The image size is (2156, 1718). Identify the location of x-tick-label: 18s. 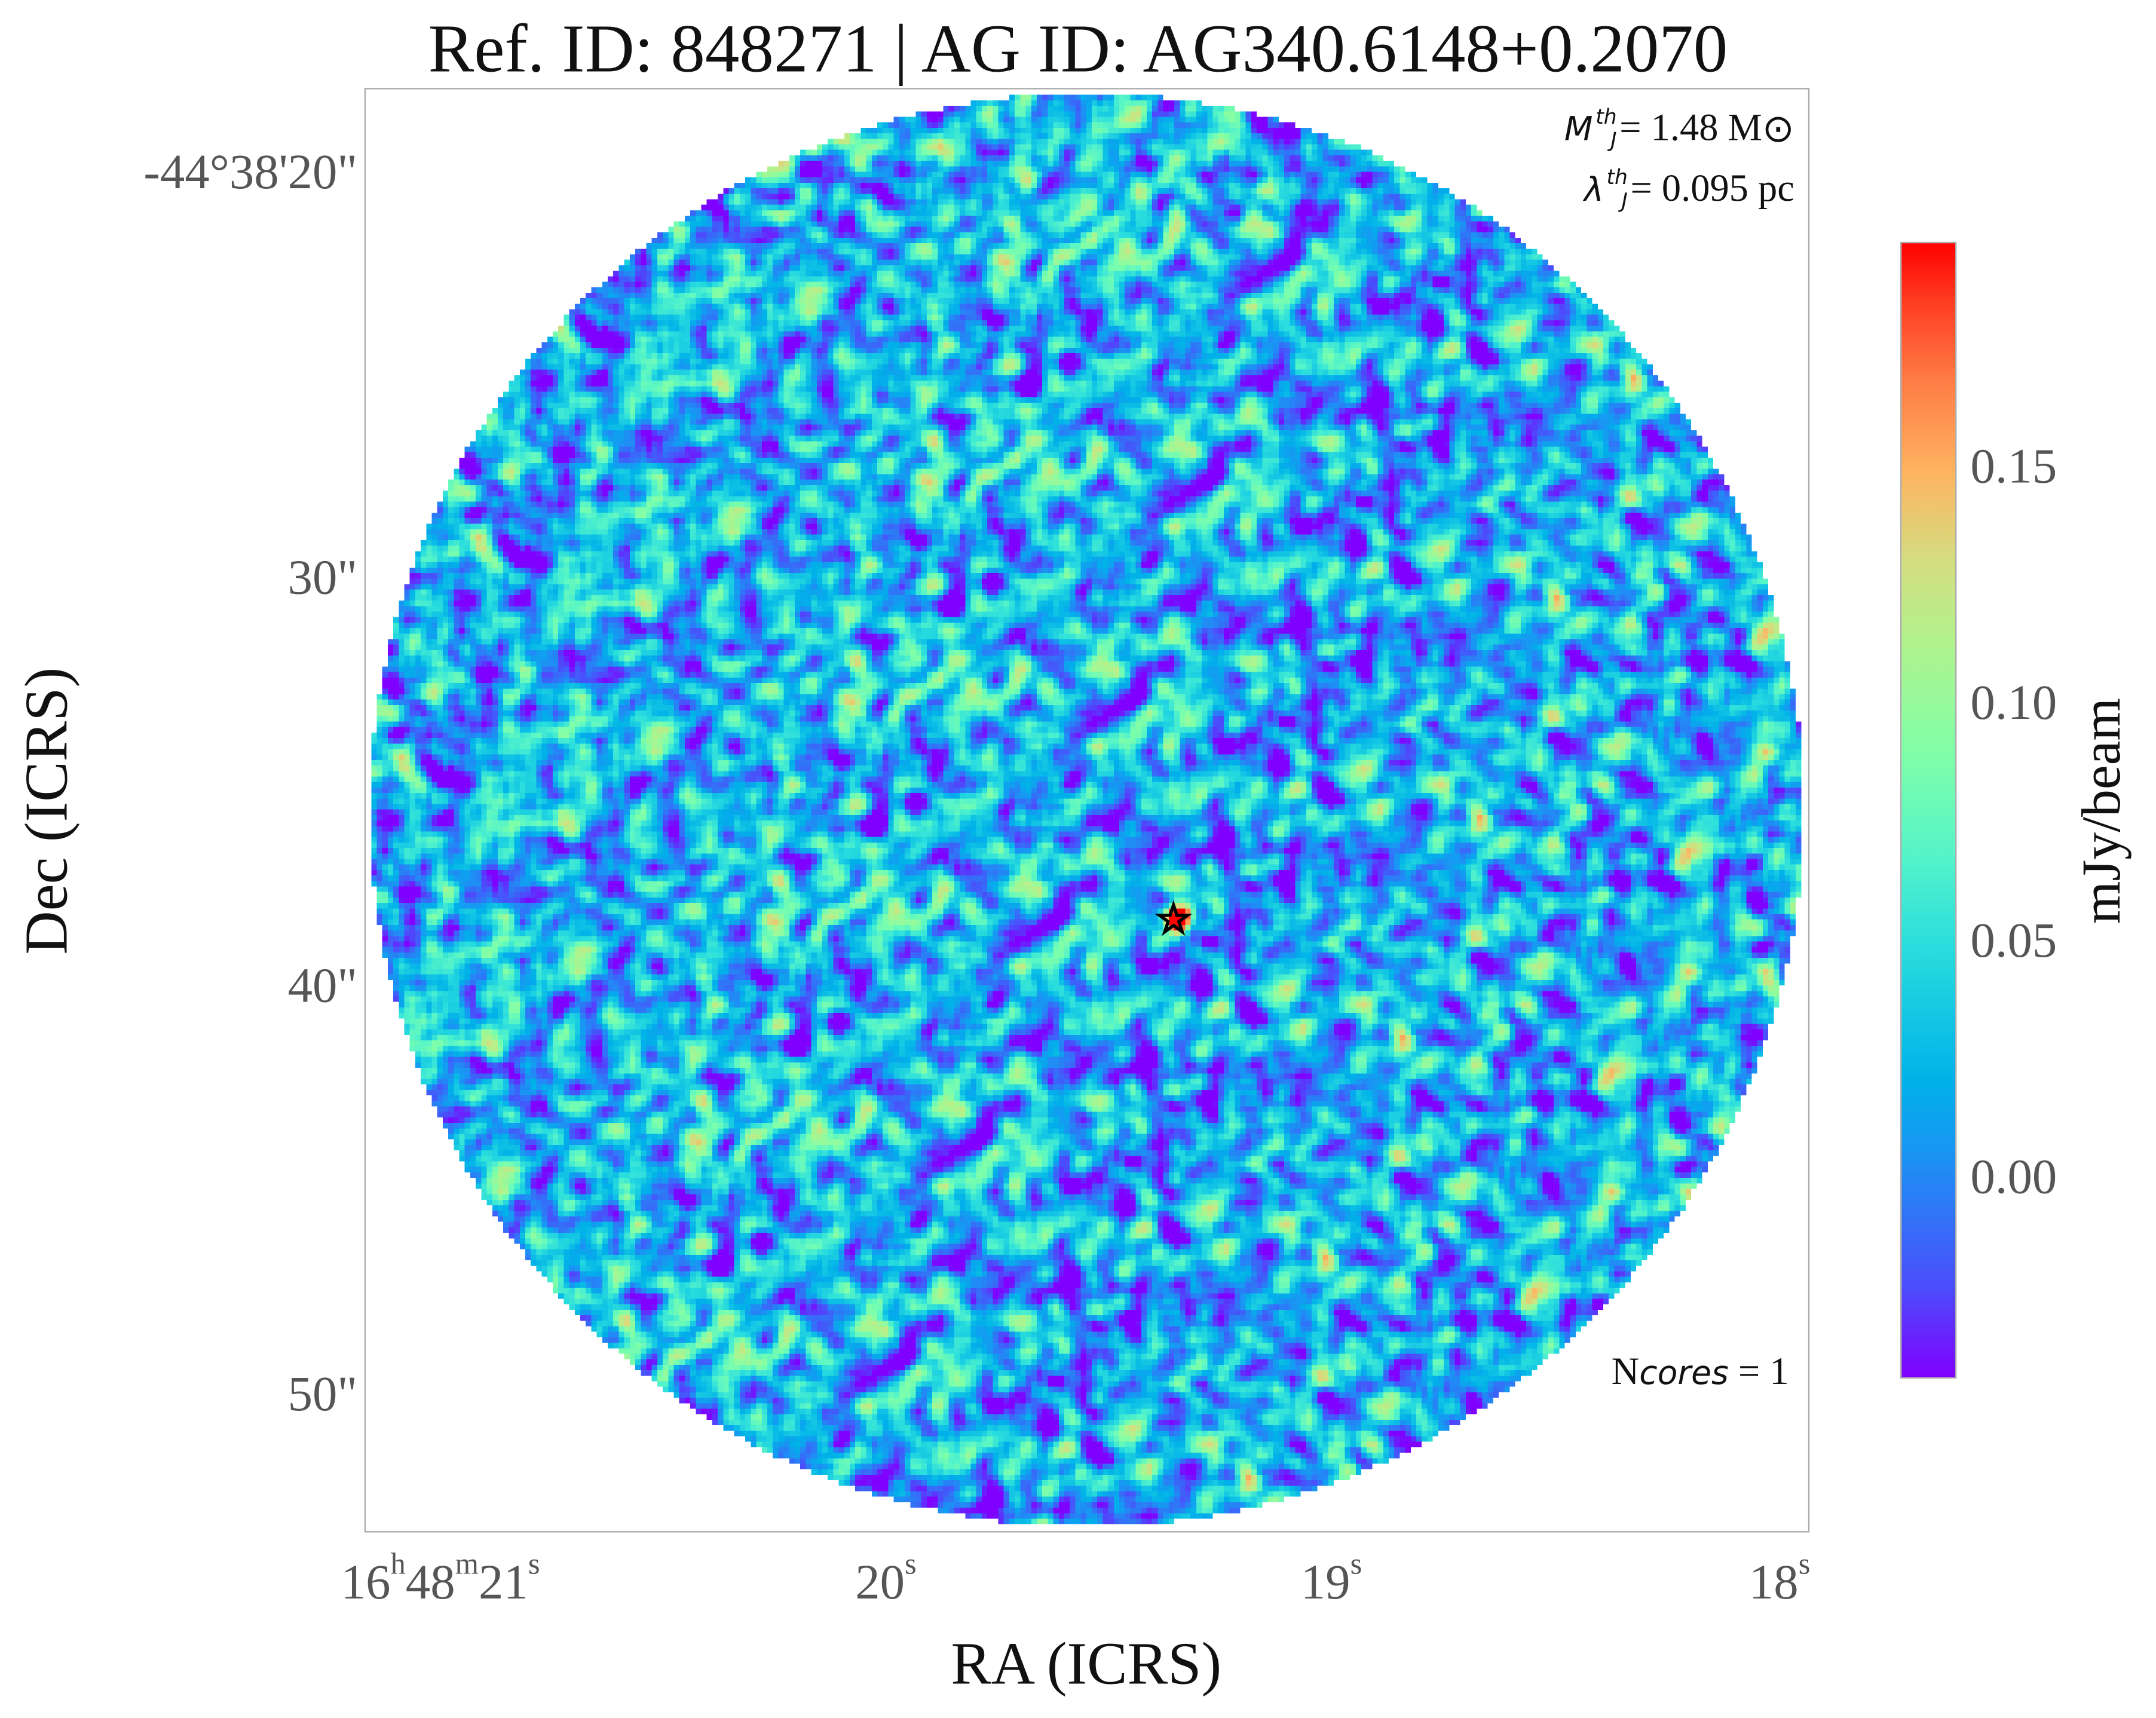
(1780, 1578).